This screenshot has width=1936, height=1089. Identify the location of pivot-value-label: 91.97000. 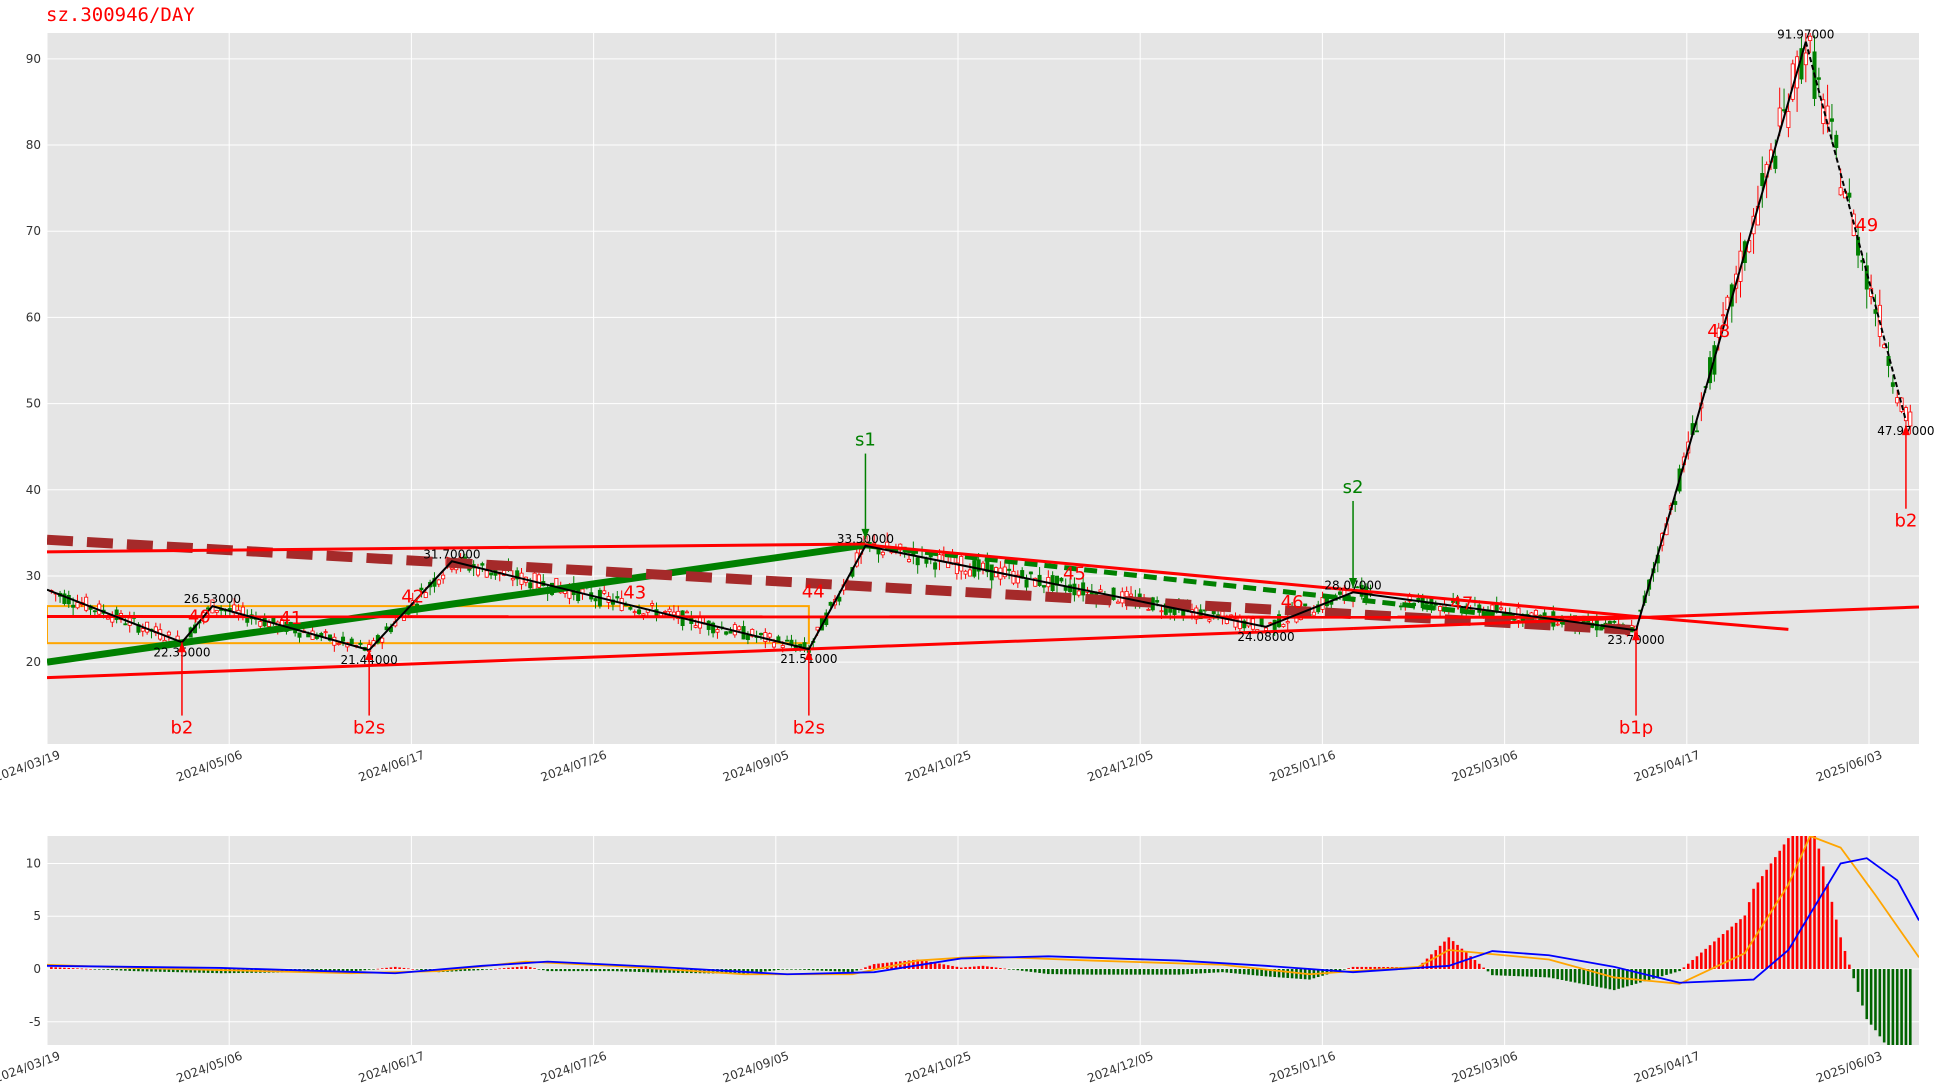
(1805, 35).